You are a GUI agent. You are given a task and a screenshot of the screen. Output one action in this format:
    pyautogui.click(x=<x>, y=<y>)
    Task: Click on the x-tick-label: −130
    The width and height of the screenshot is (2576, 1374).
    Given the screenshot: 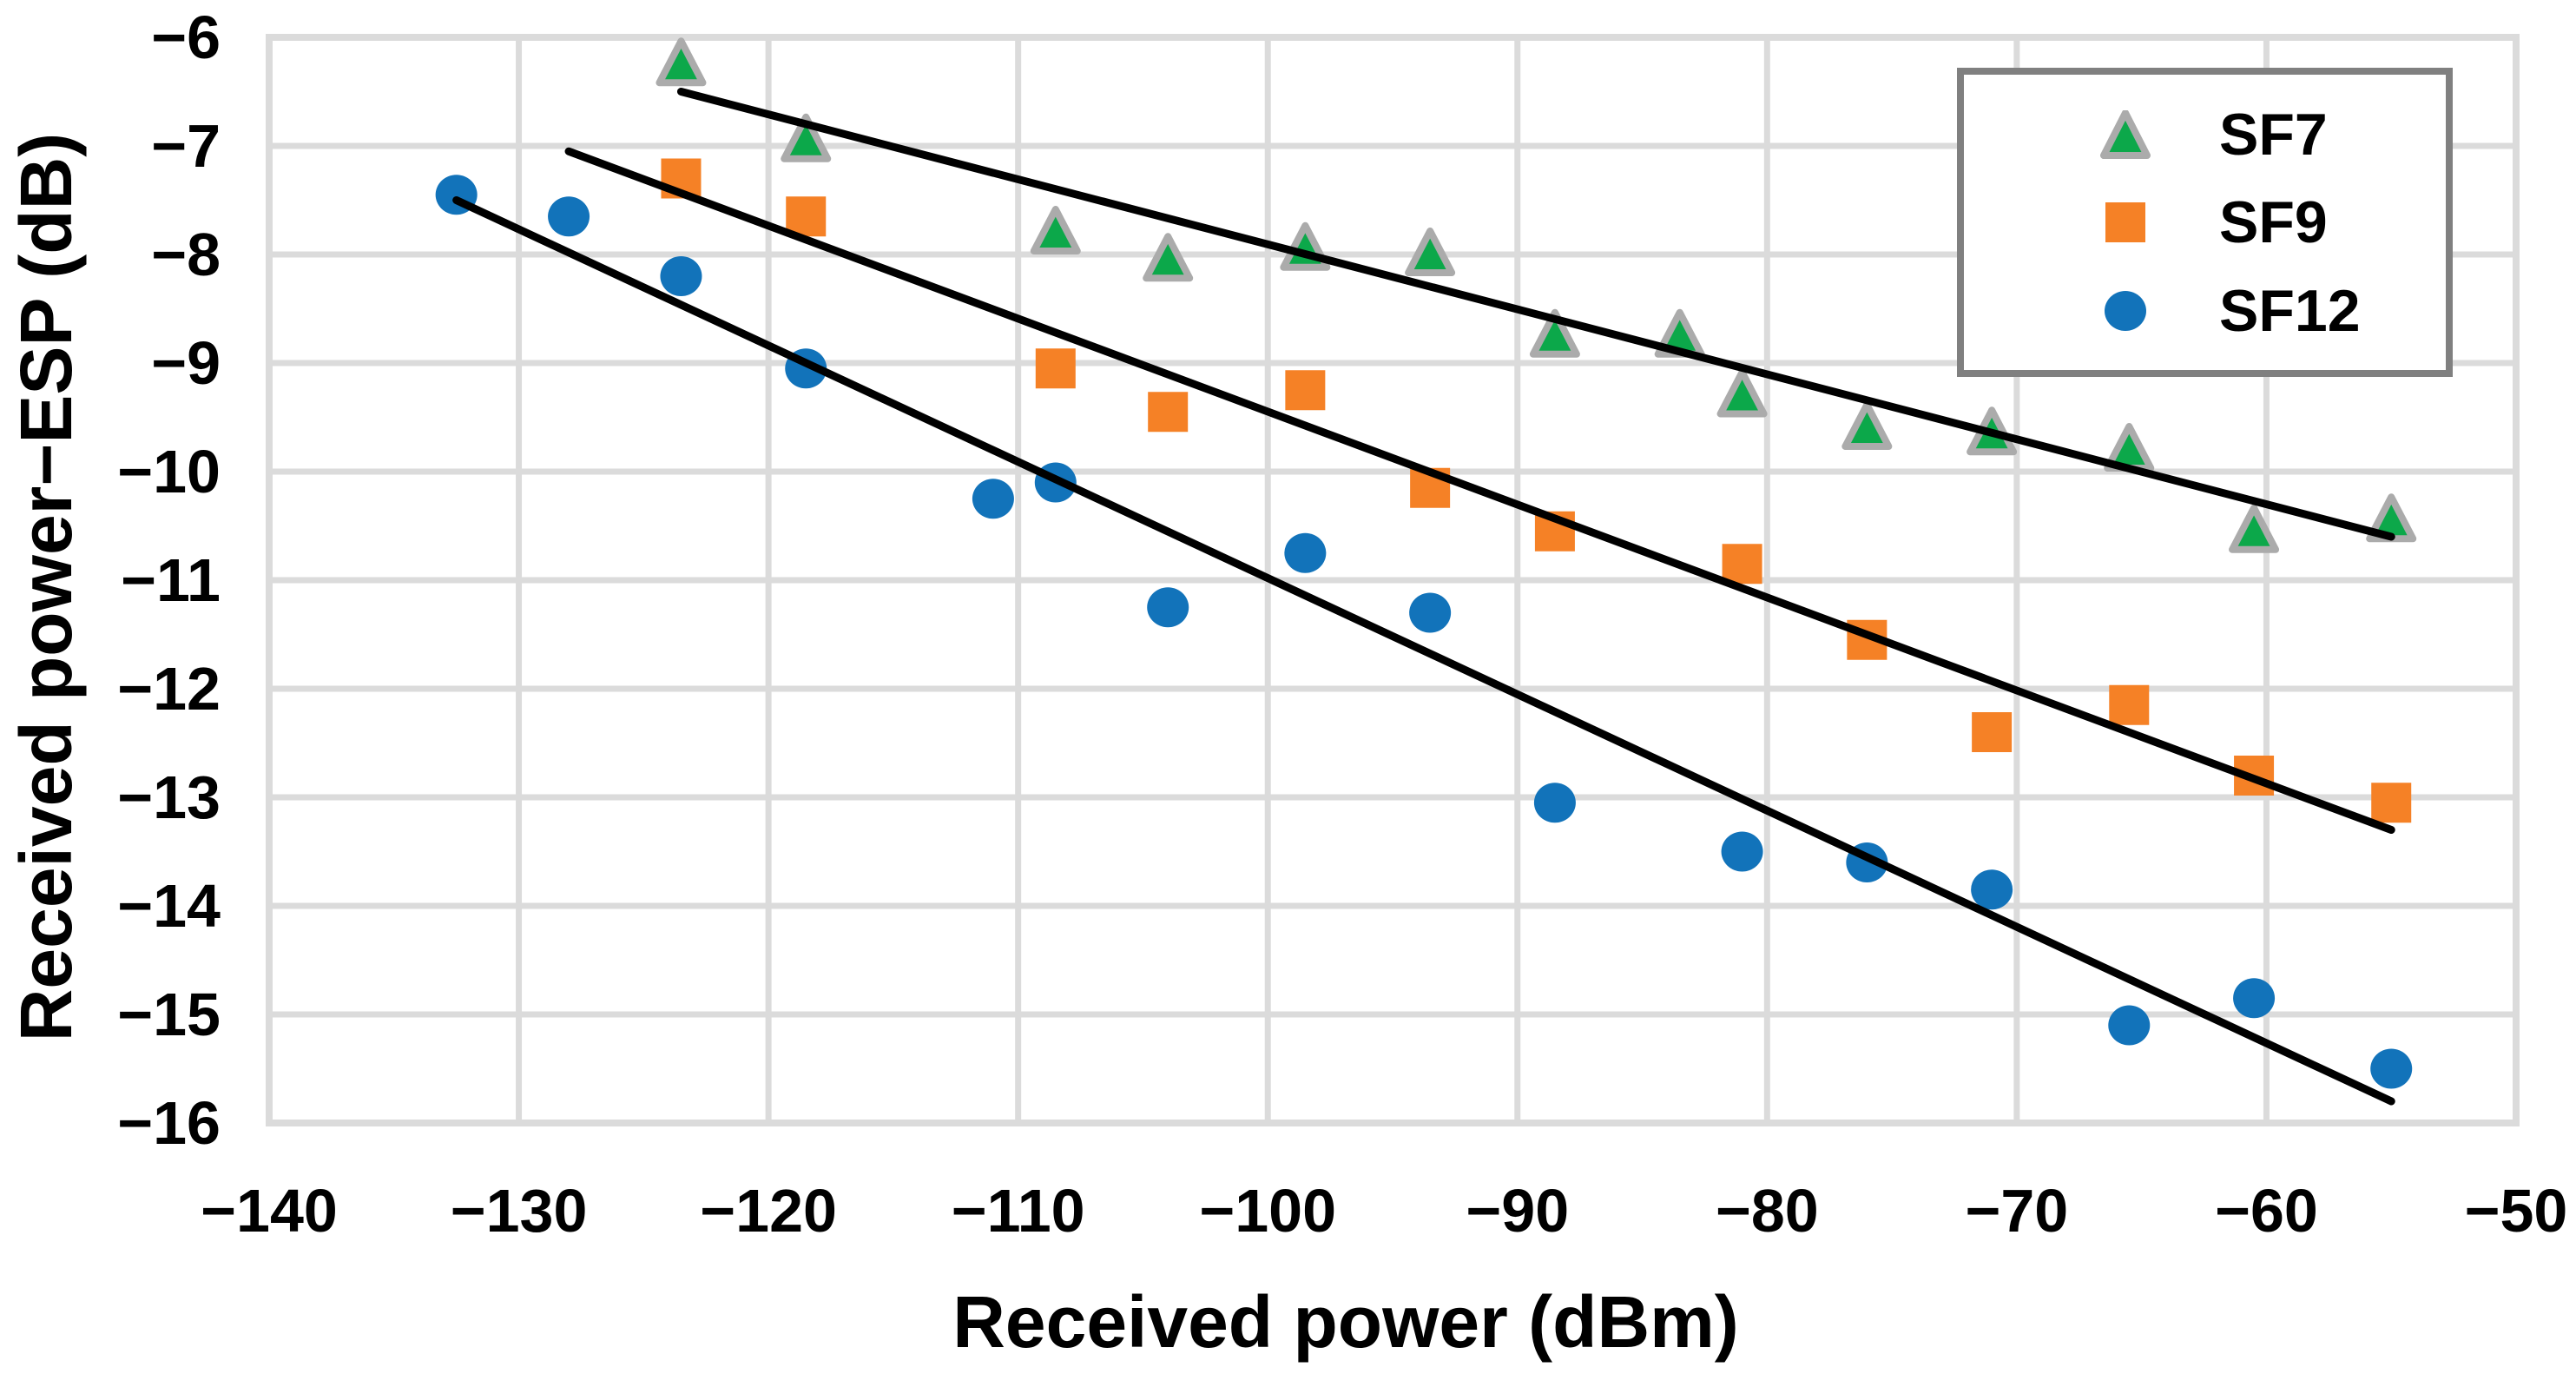 What is the action you would take?
    pyautogui.click(x=519, y=1211)
    